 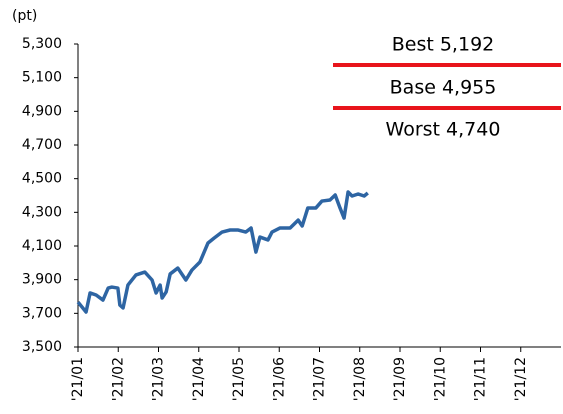 I want to click on y-tick-label: 4,300, so click(x=42, y=212).